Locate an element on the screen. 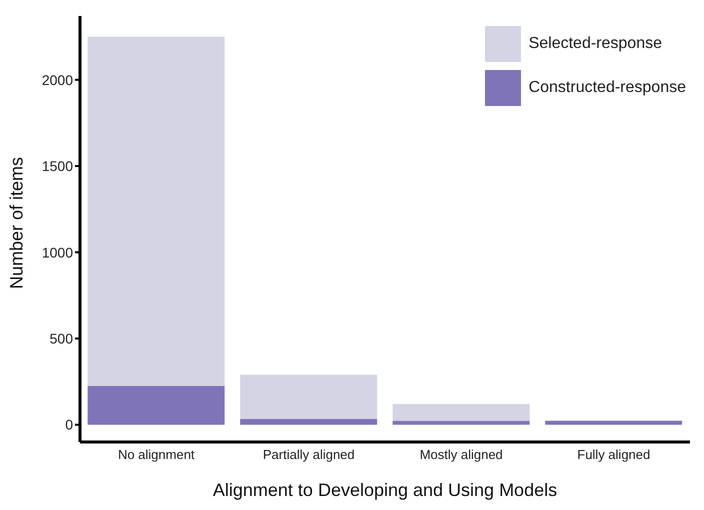  y-tick-label: 0 is located at coordinates (69, 424).